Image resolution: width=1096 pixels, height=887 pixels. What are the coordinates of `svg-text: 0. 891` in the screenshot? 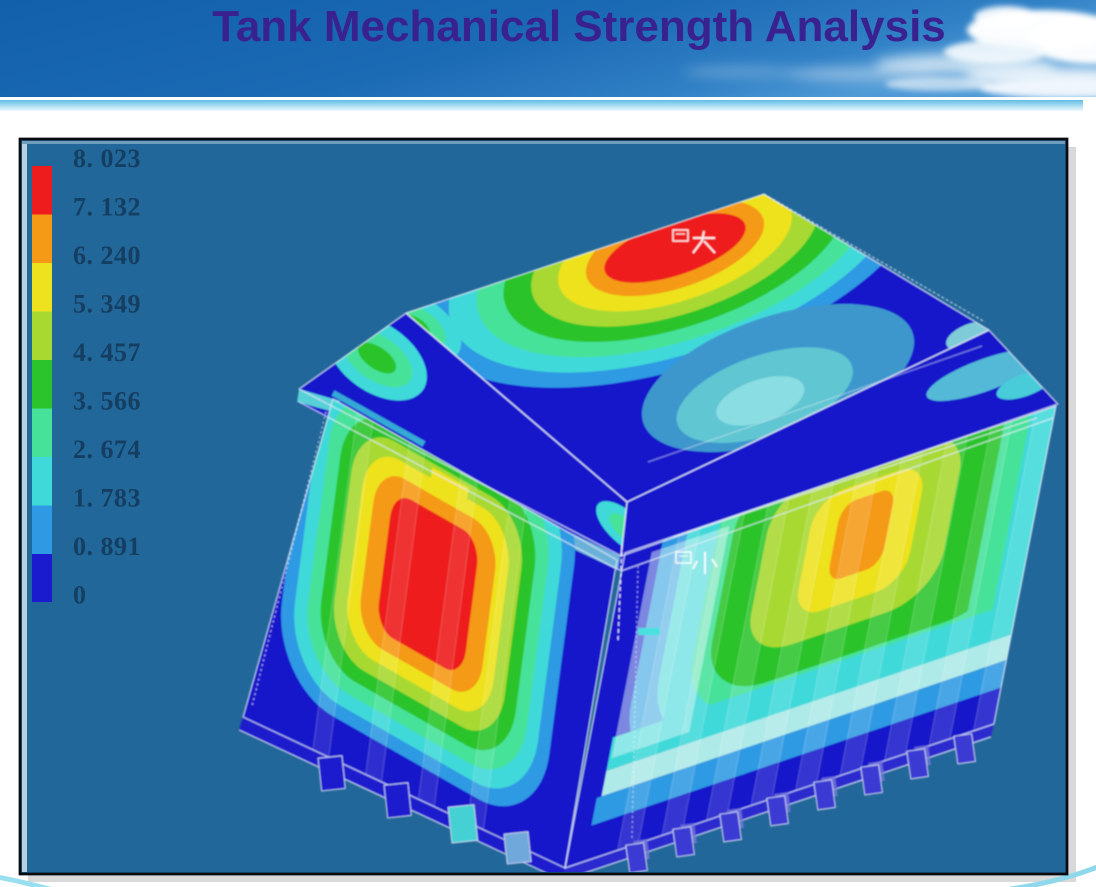 It's located at (107, 546).